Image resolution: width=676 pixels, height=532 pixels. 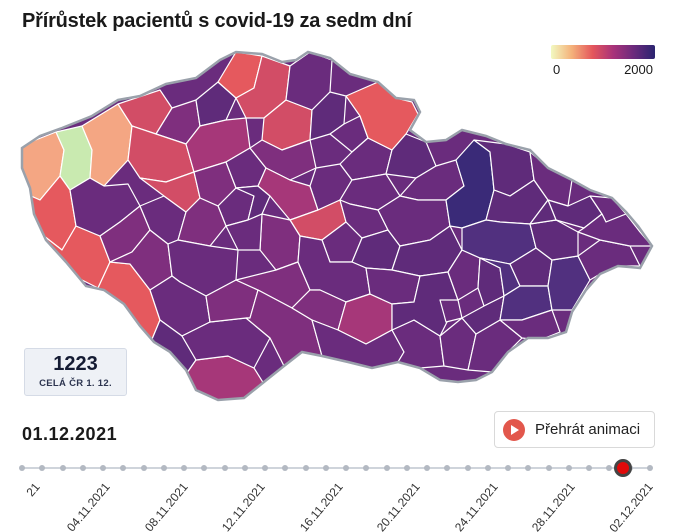 What do you see at coordinates (335, 468) in the screenshot?
I see `timeline-track` at bounding box center [335, 468].